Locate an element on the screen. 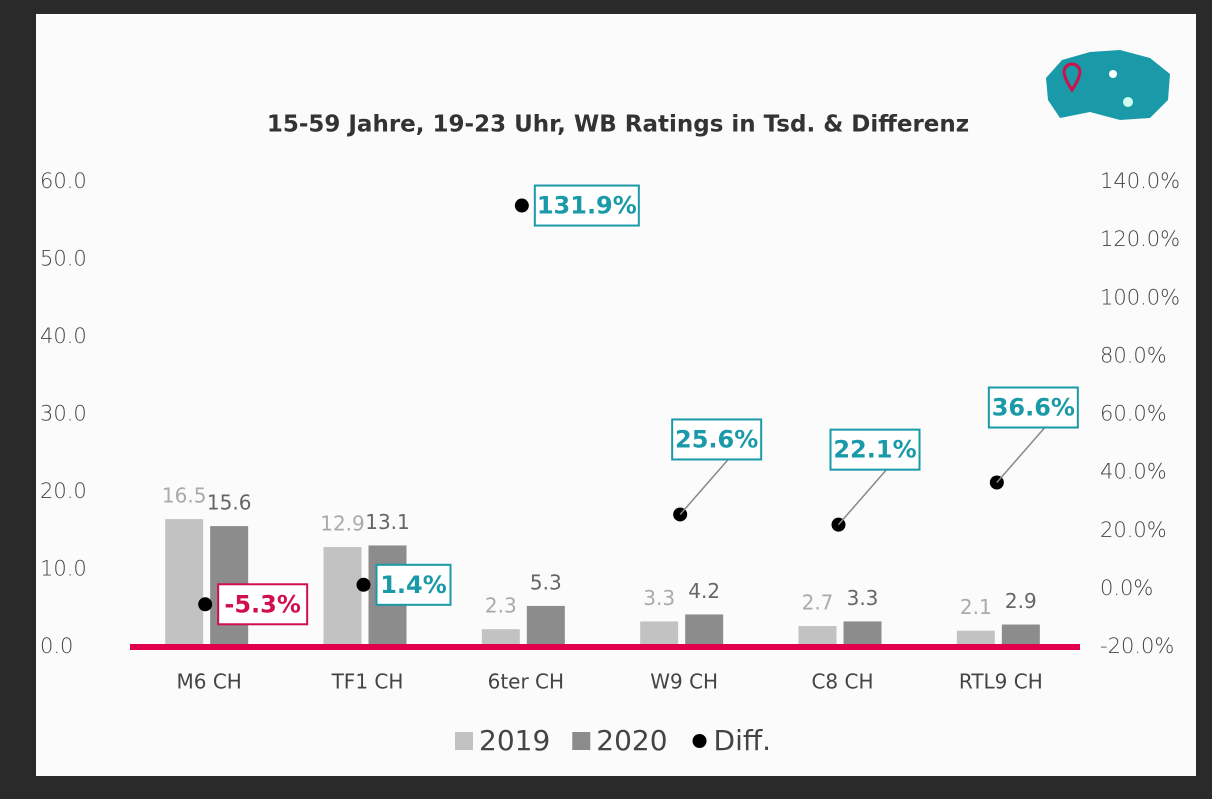  diff-label: 131.9% is located at coordinates (587, 206).